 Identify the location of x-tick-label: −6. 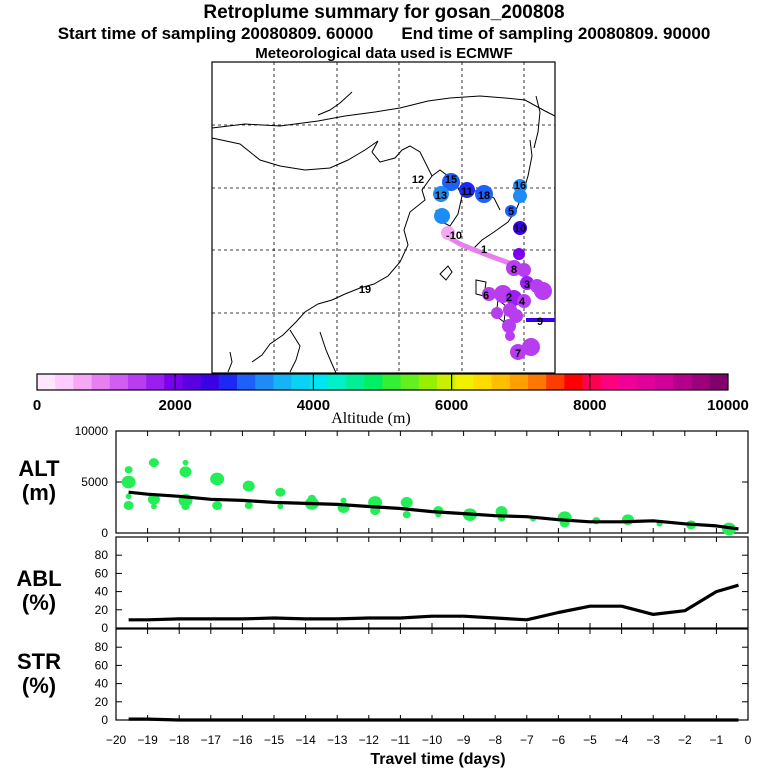
(559, 740).